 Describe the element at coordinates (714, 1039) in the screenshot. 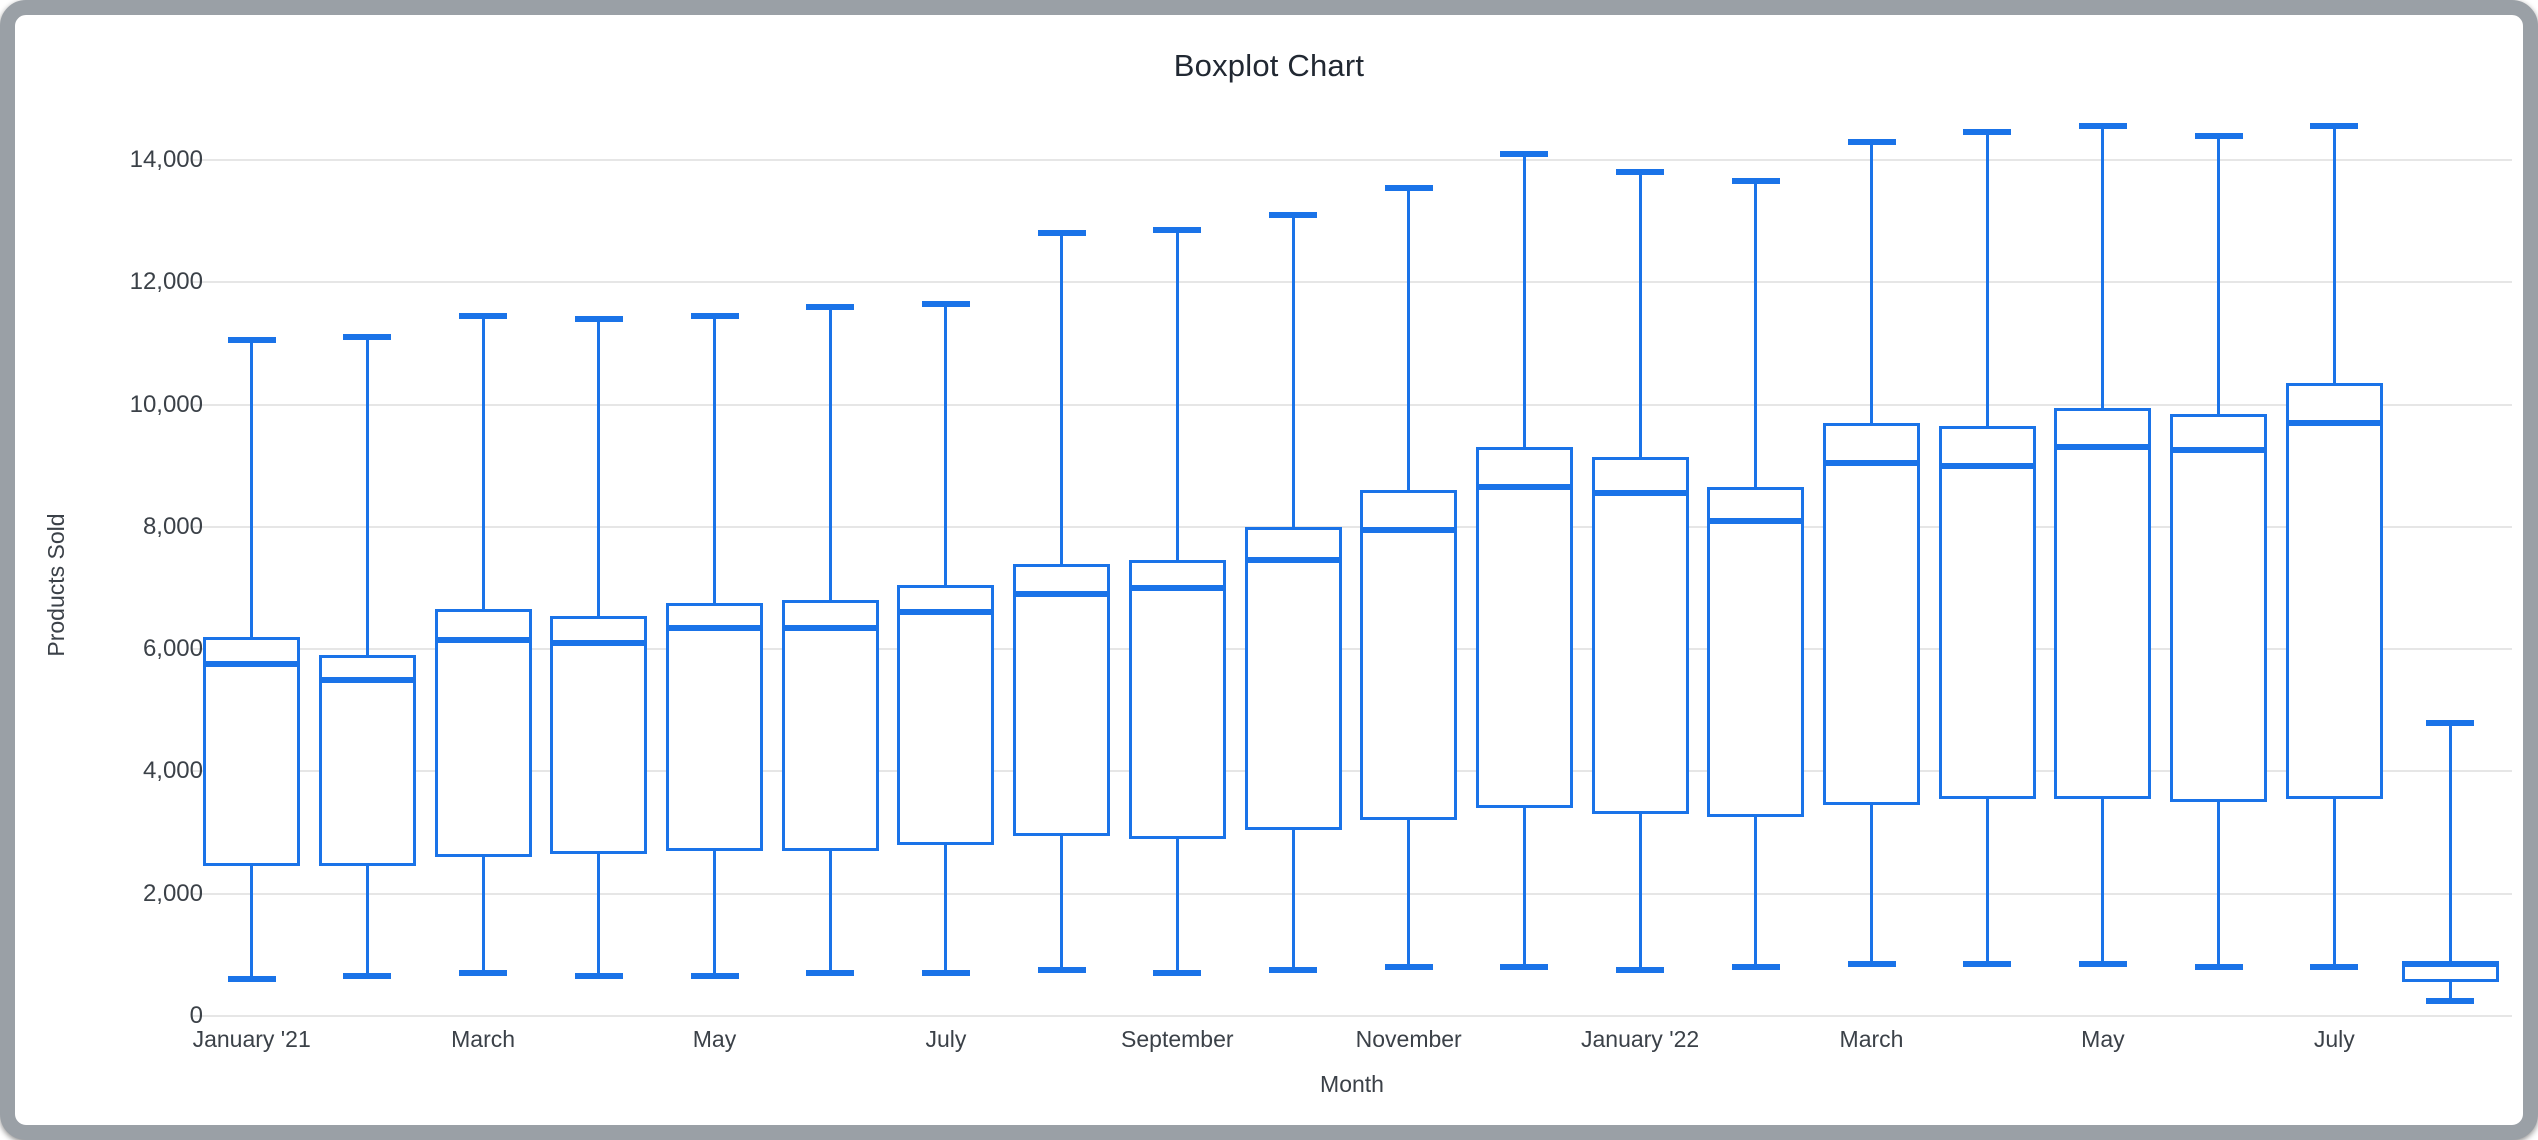

I see `x-tick-label: May` at that location.